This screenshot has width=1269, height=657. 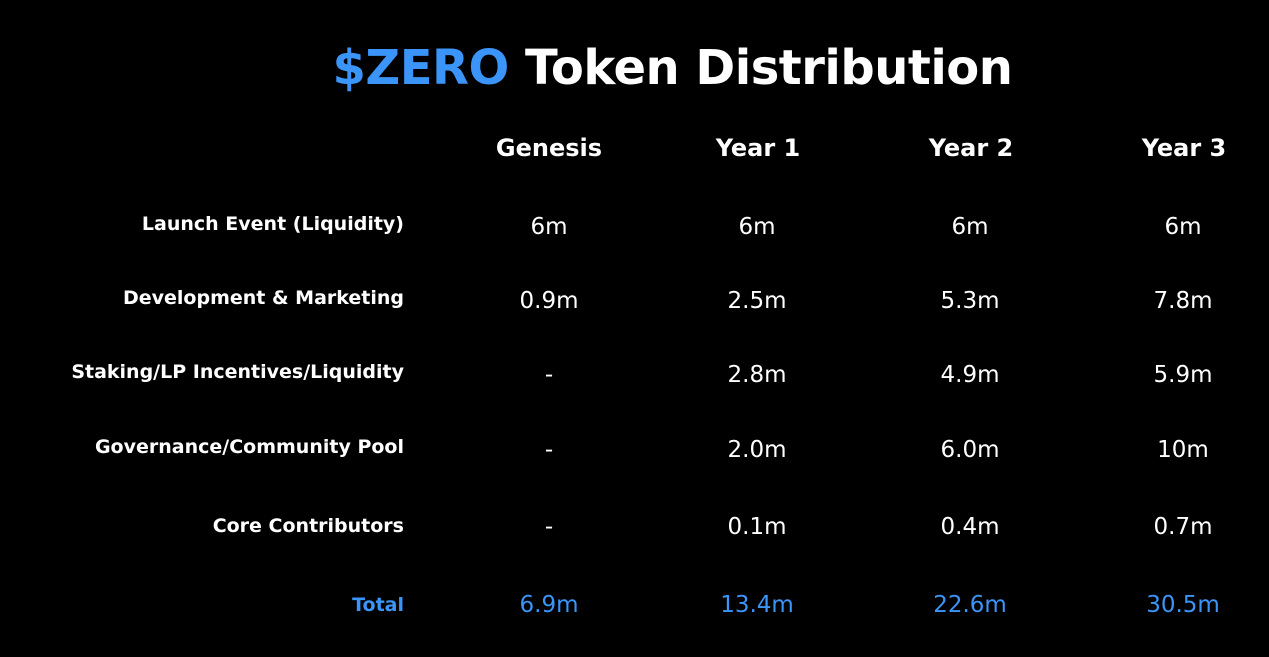 What do you see at coordinates (421, 68) in the screenshot?
I see `title-accent: $ZERO` at bounding box center [421, 68].